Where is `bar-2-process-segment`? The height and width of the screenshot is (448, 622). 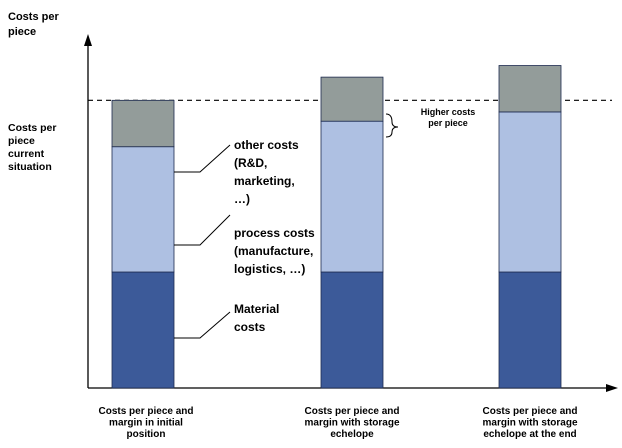 bar-2-process-segment is located at coordinates (352, 196).